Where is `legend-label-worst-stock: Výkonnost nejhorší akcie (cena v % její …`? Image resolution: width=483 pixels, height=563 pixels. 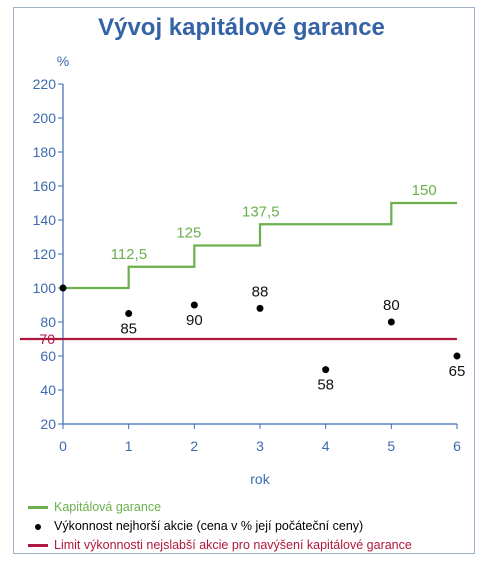 legend-label-worst-stock: Výkonnost nejhorší akcie (cena v % její … is located at coordinates (209, 526).